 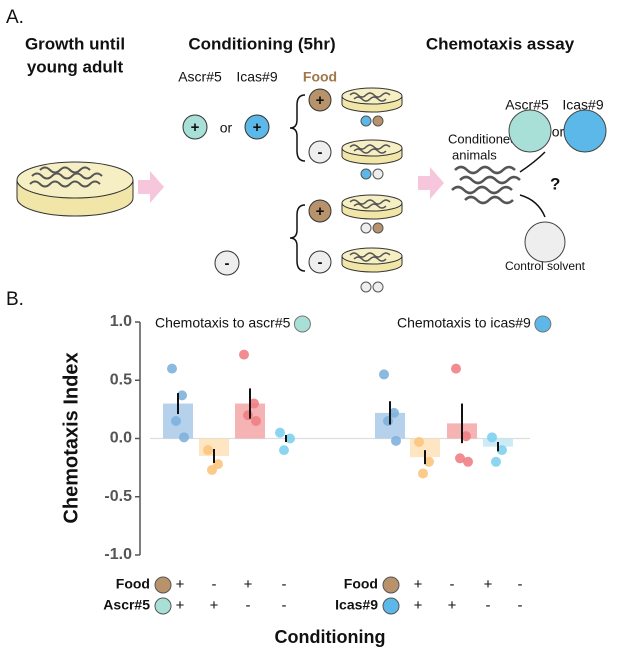 I want to click on control-circle, so click(x=545, y=242).